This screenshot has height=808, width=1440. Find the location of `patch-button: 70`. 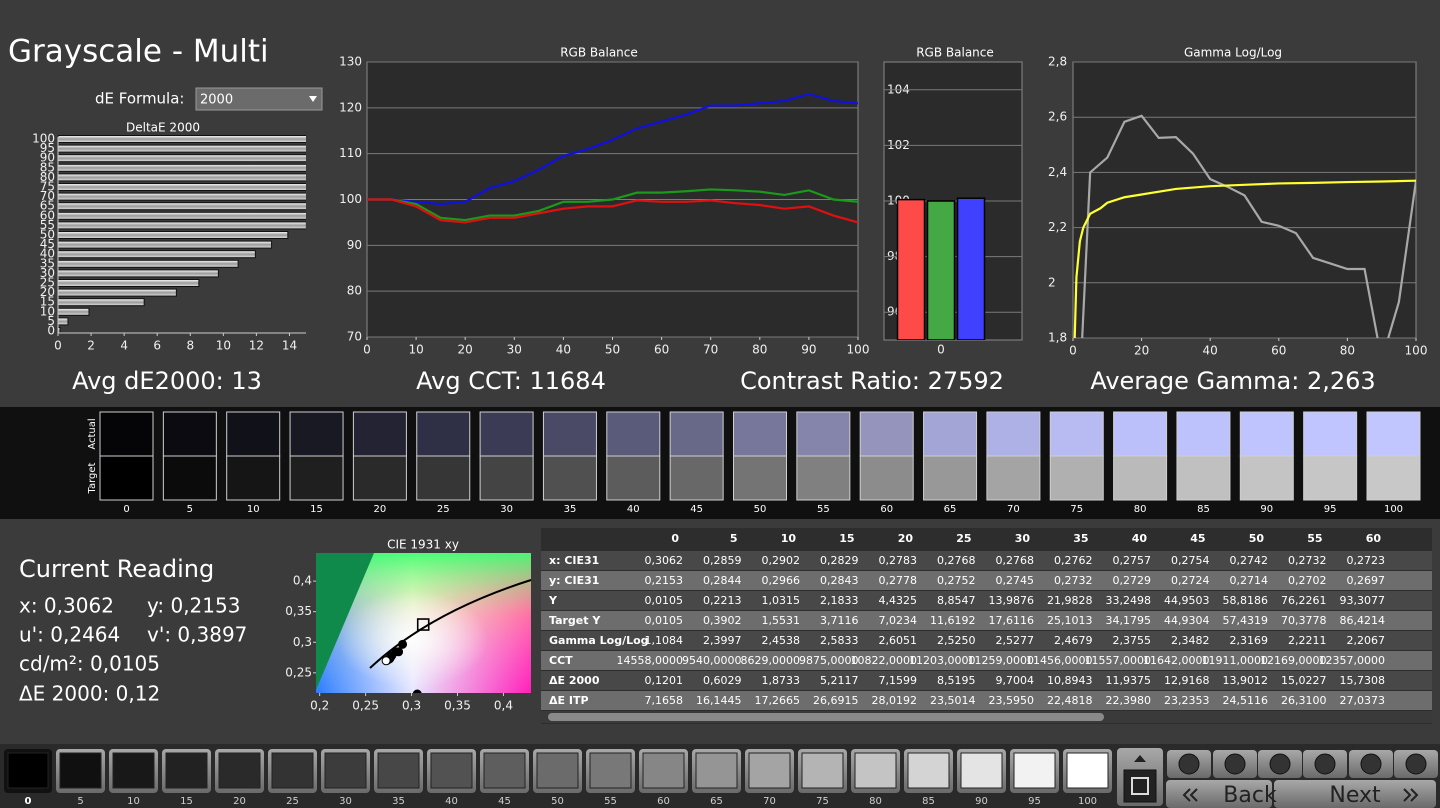

patch-button: 70 is located at coordinates (769, 778).